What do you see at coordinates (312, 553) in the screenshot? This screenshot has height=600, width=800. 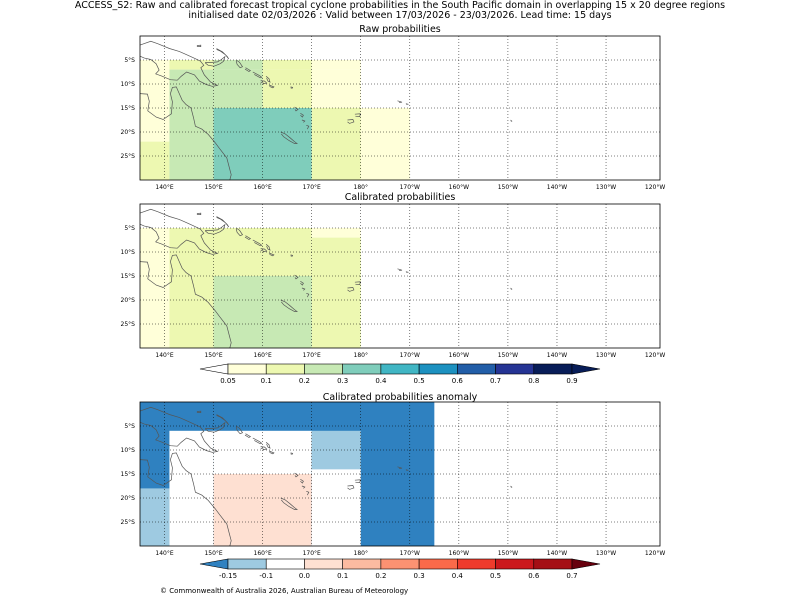 I see `longitude-tick-label: 170°E` at bounding box center [312, 553].